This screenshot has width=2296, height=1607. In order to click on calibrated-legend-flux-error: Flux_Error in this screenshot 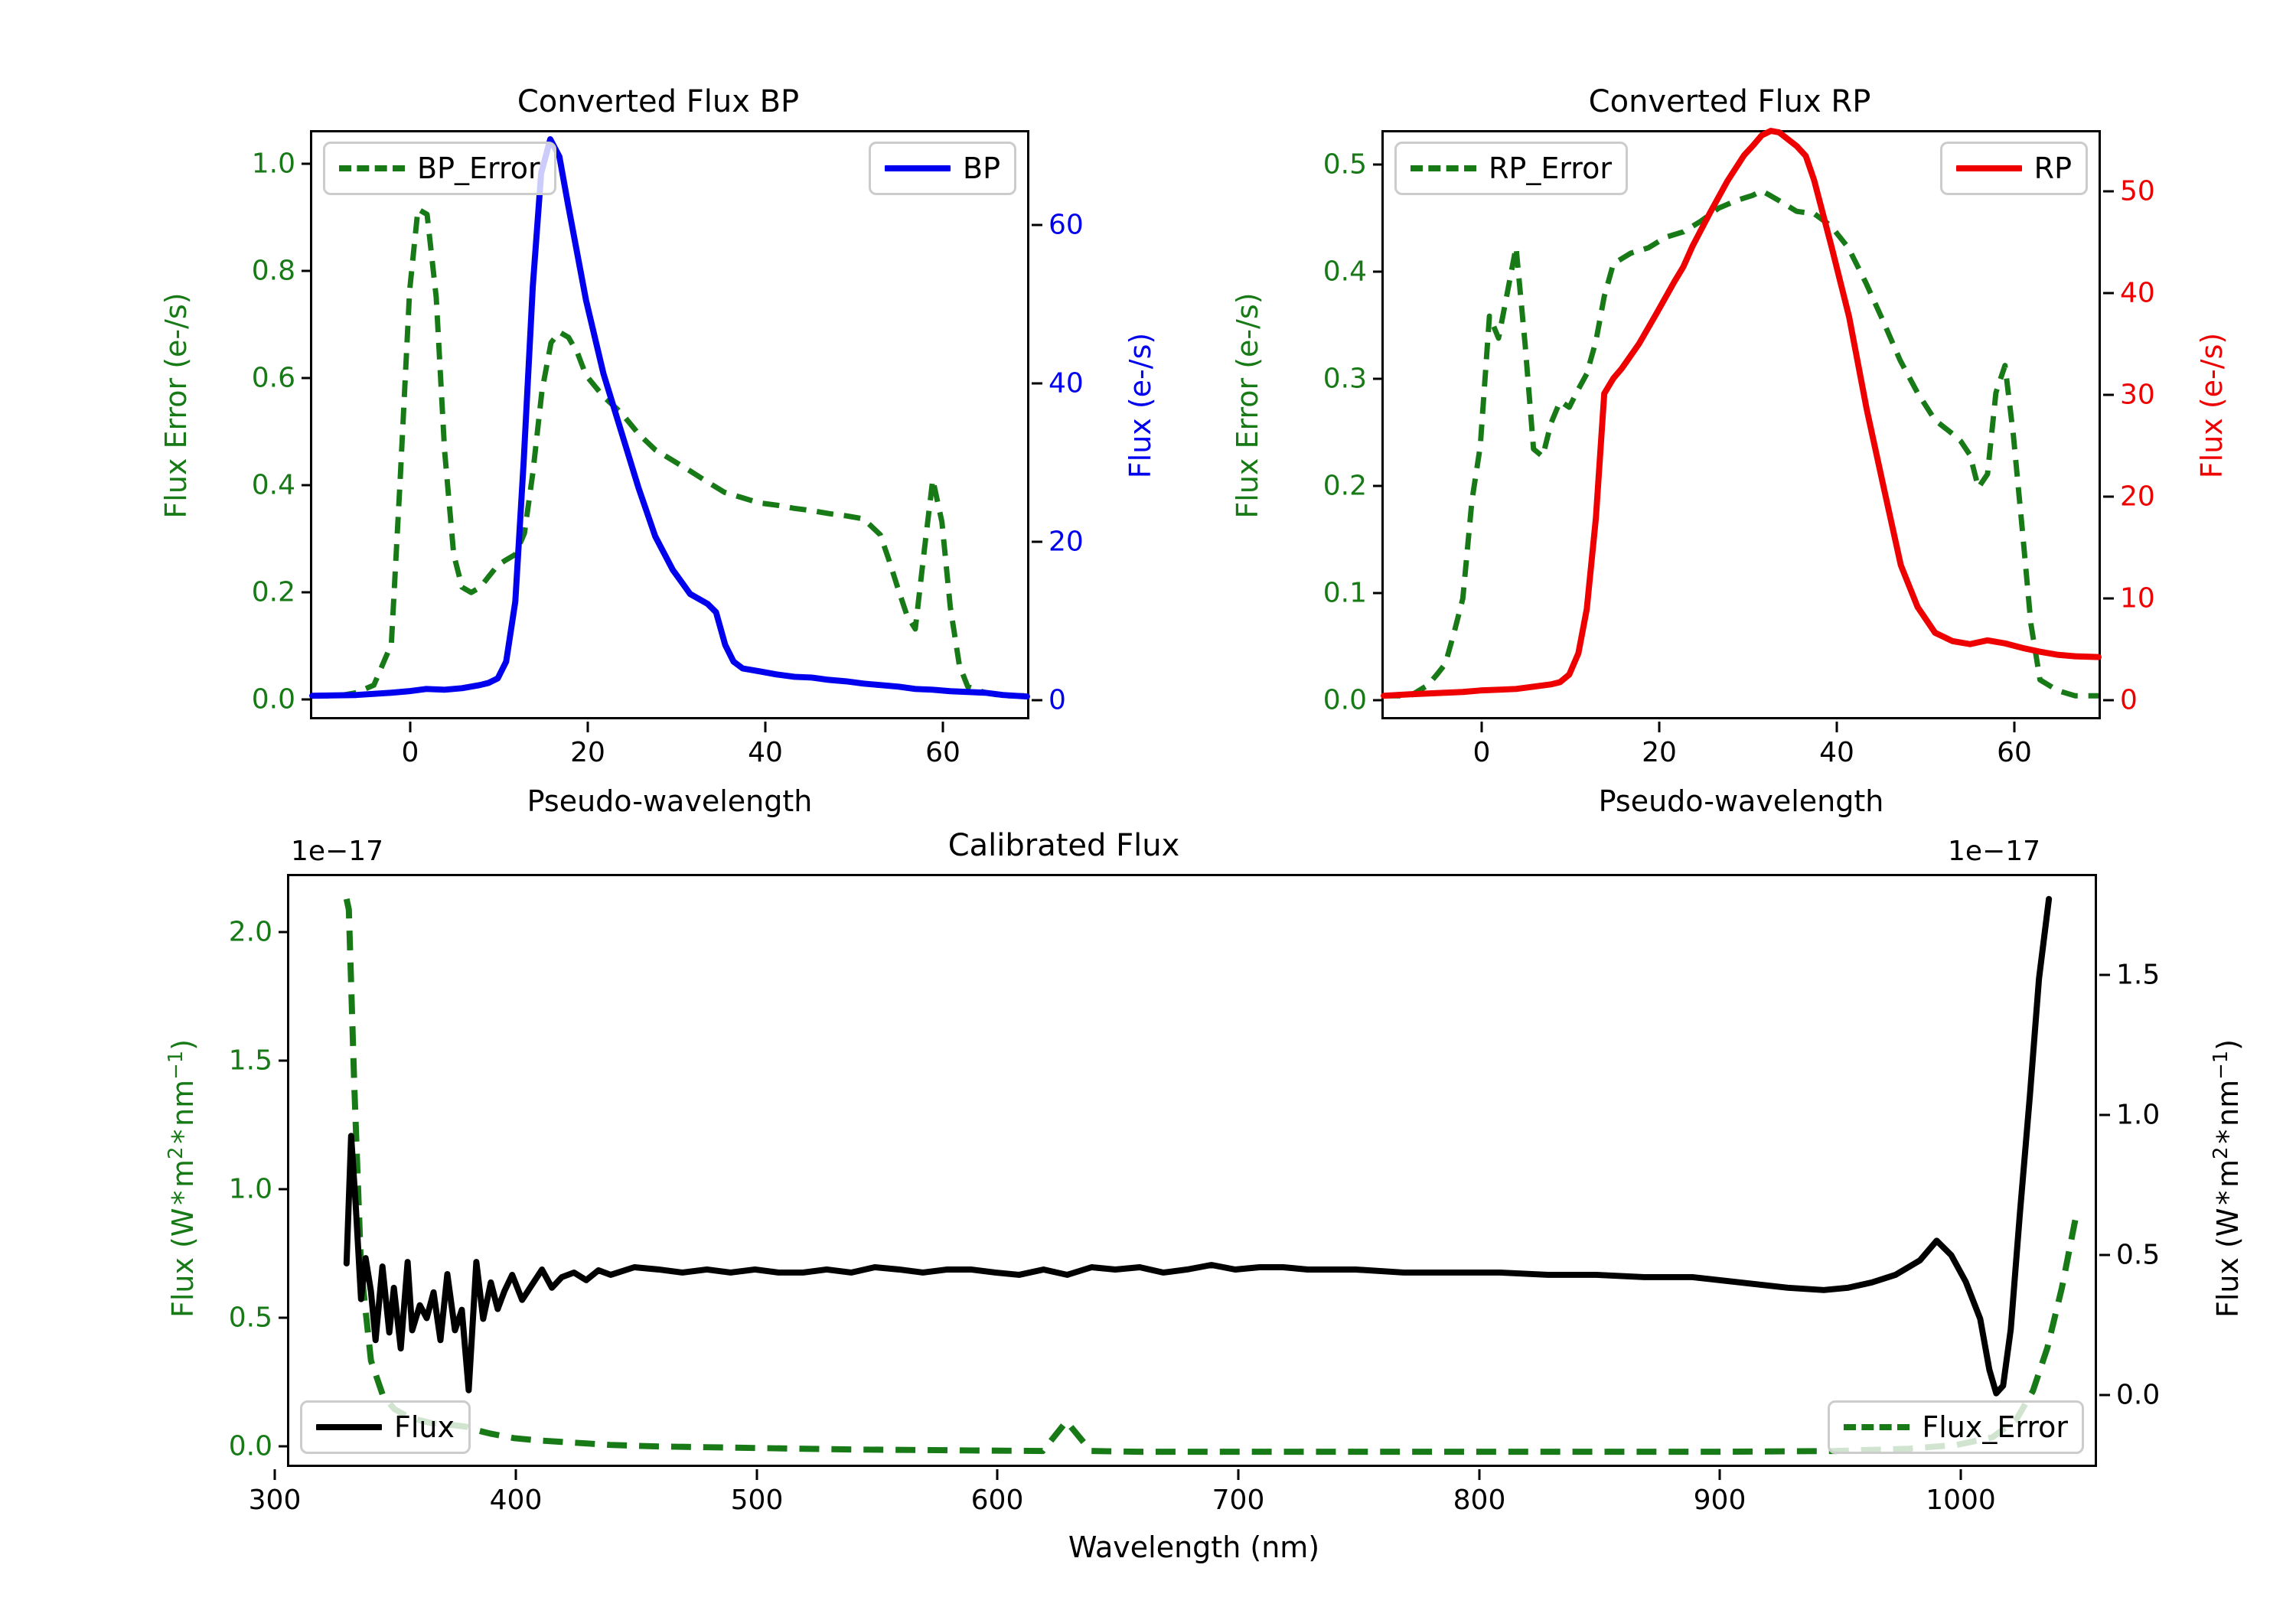, I will do `click(1956, 1427)`.